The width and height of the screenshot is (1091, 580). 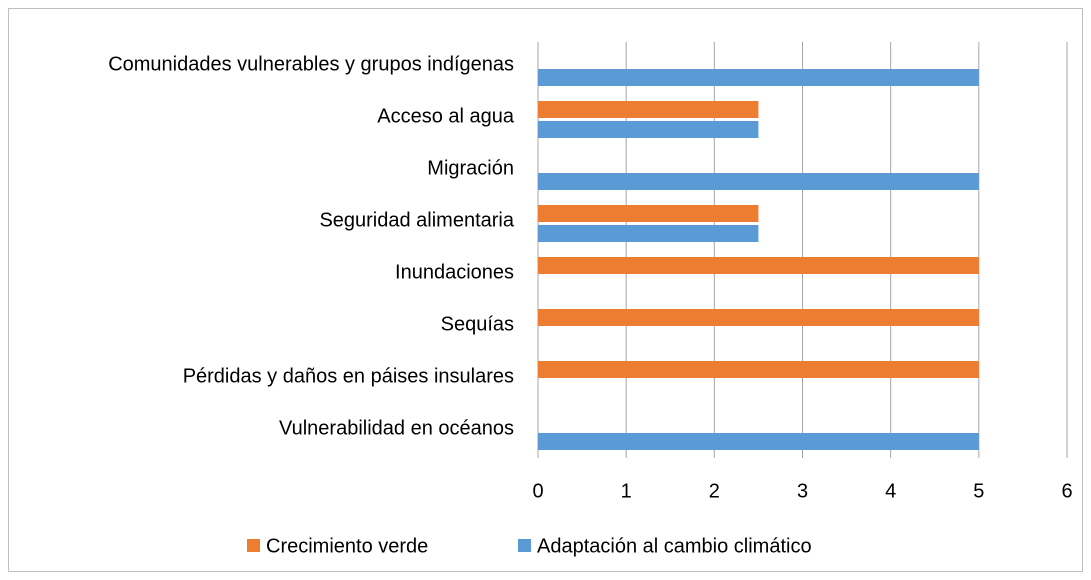 What do you see at coordinates (416, 220) in the screenshot?
I see `y-tick-label: Seguridad alimentaria` at bounding box center [416, 220].